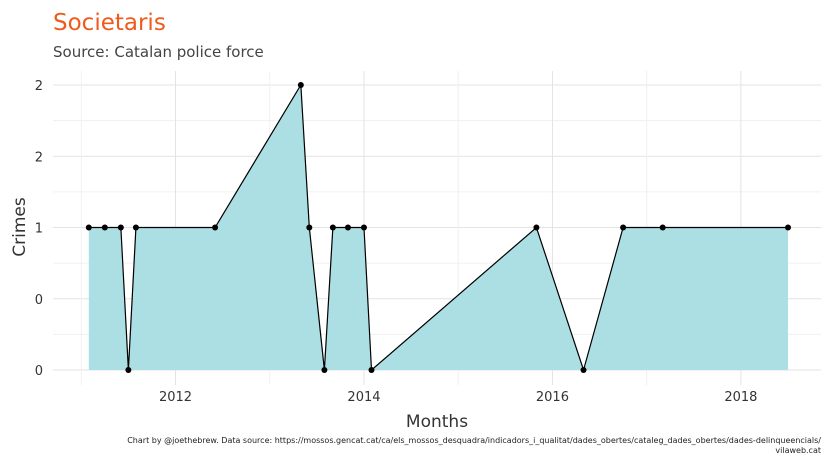  Describe the element at coordinates (552, 397) in the screenshot. I see `x-tick-label: 2016` at that location.